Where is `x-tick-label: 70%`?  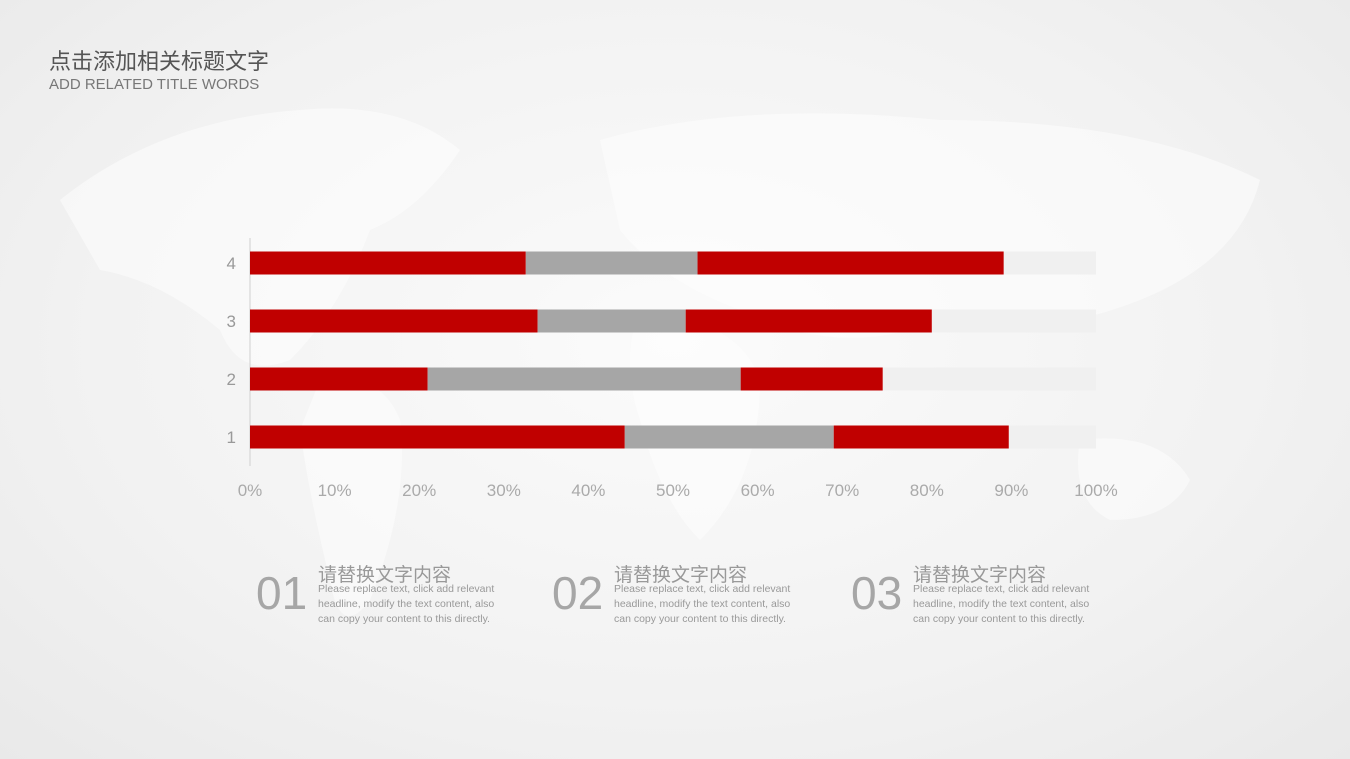
x-tick-label: 70% is located at coordinates (842, 490).